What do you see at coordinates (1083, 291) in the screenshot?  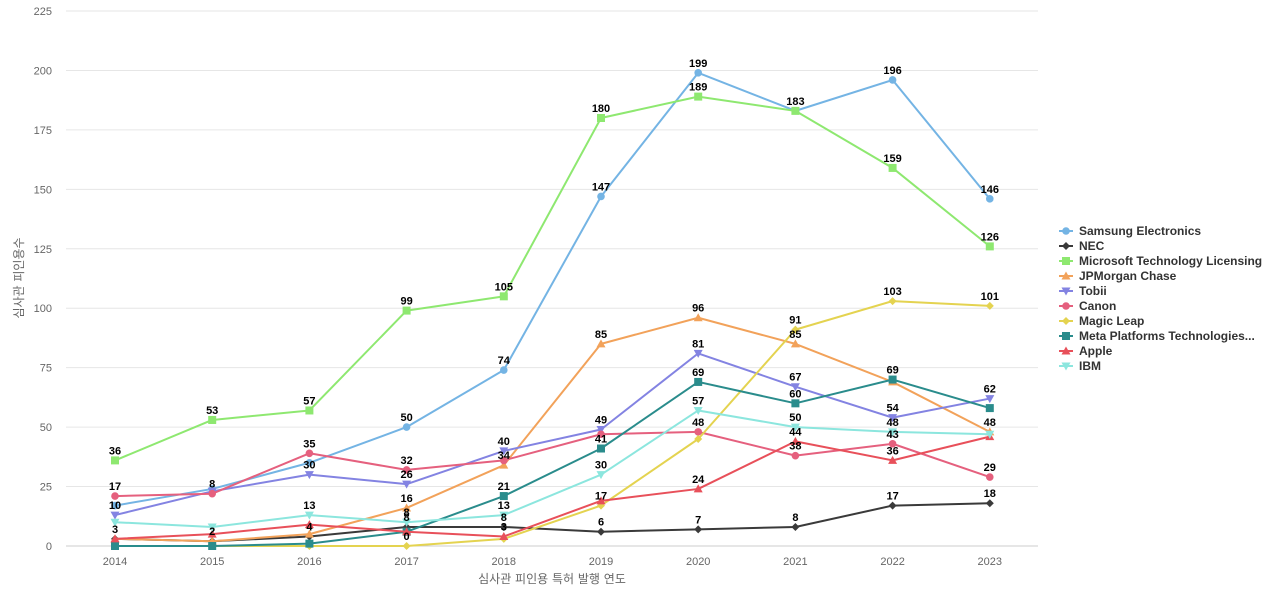 I see `legend-item: Tobii` at bounding box center [1083, 291].